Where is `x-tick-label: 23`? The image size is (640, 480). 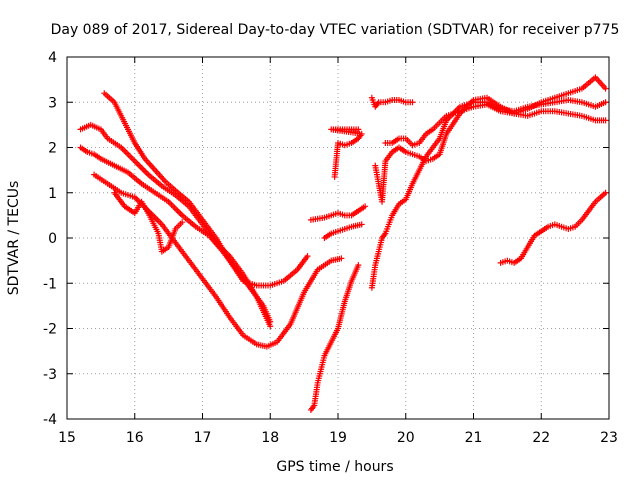 x-tick-label: 23 is located at coordinates (609, 438).